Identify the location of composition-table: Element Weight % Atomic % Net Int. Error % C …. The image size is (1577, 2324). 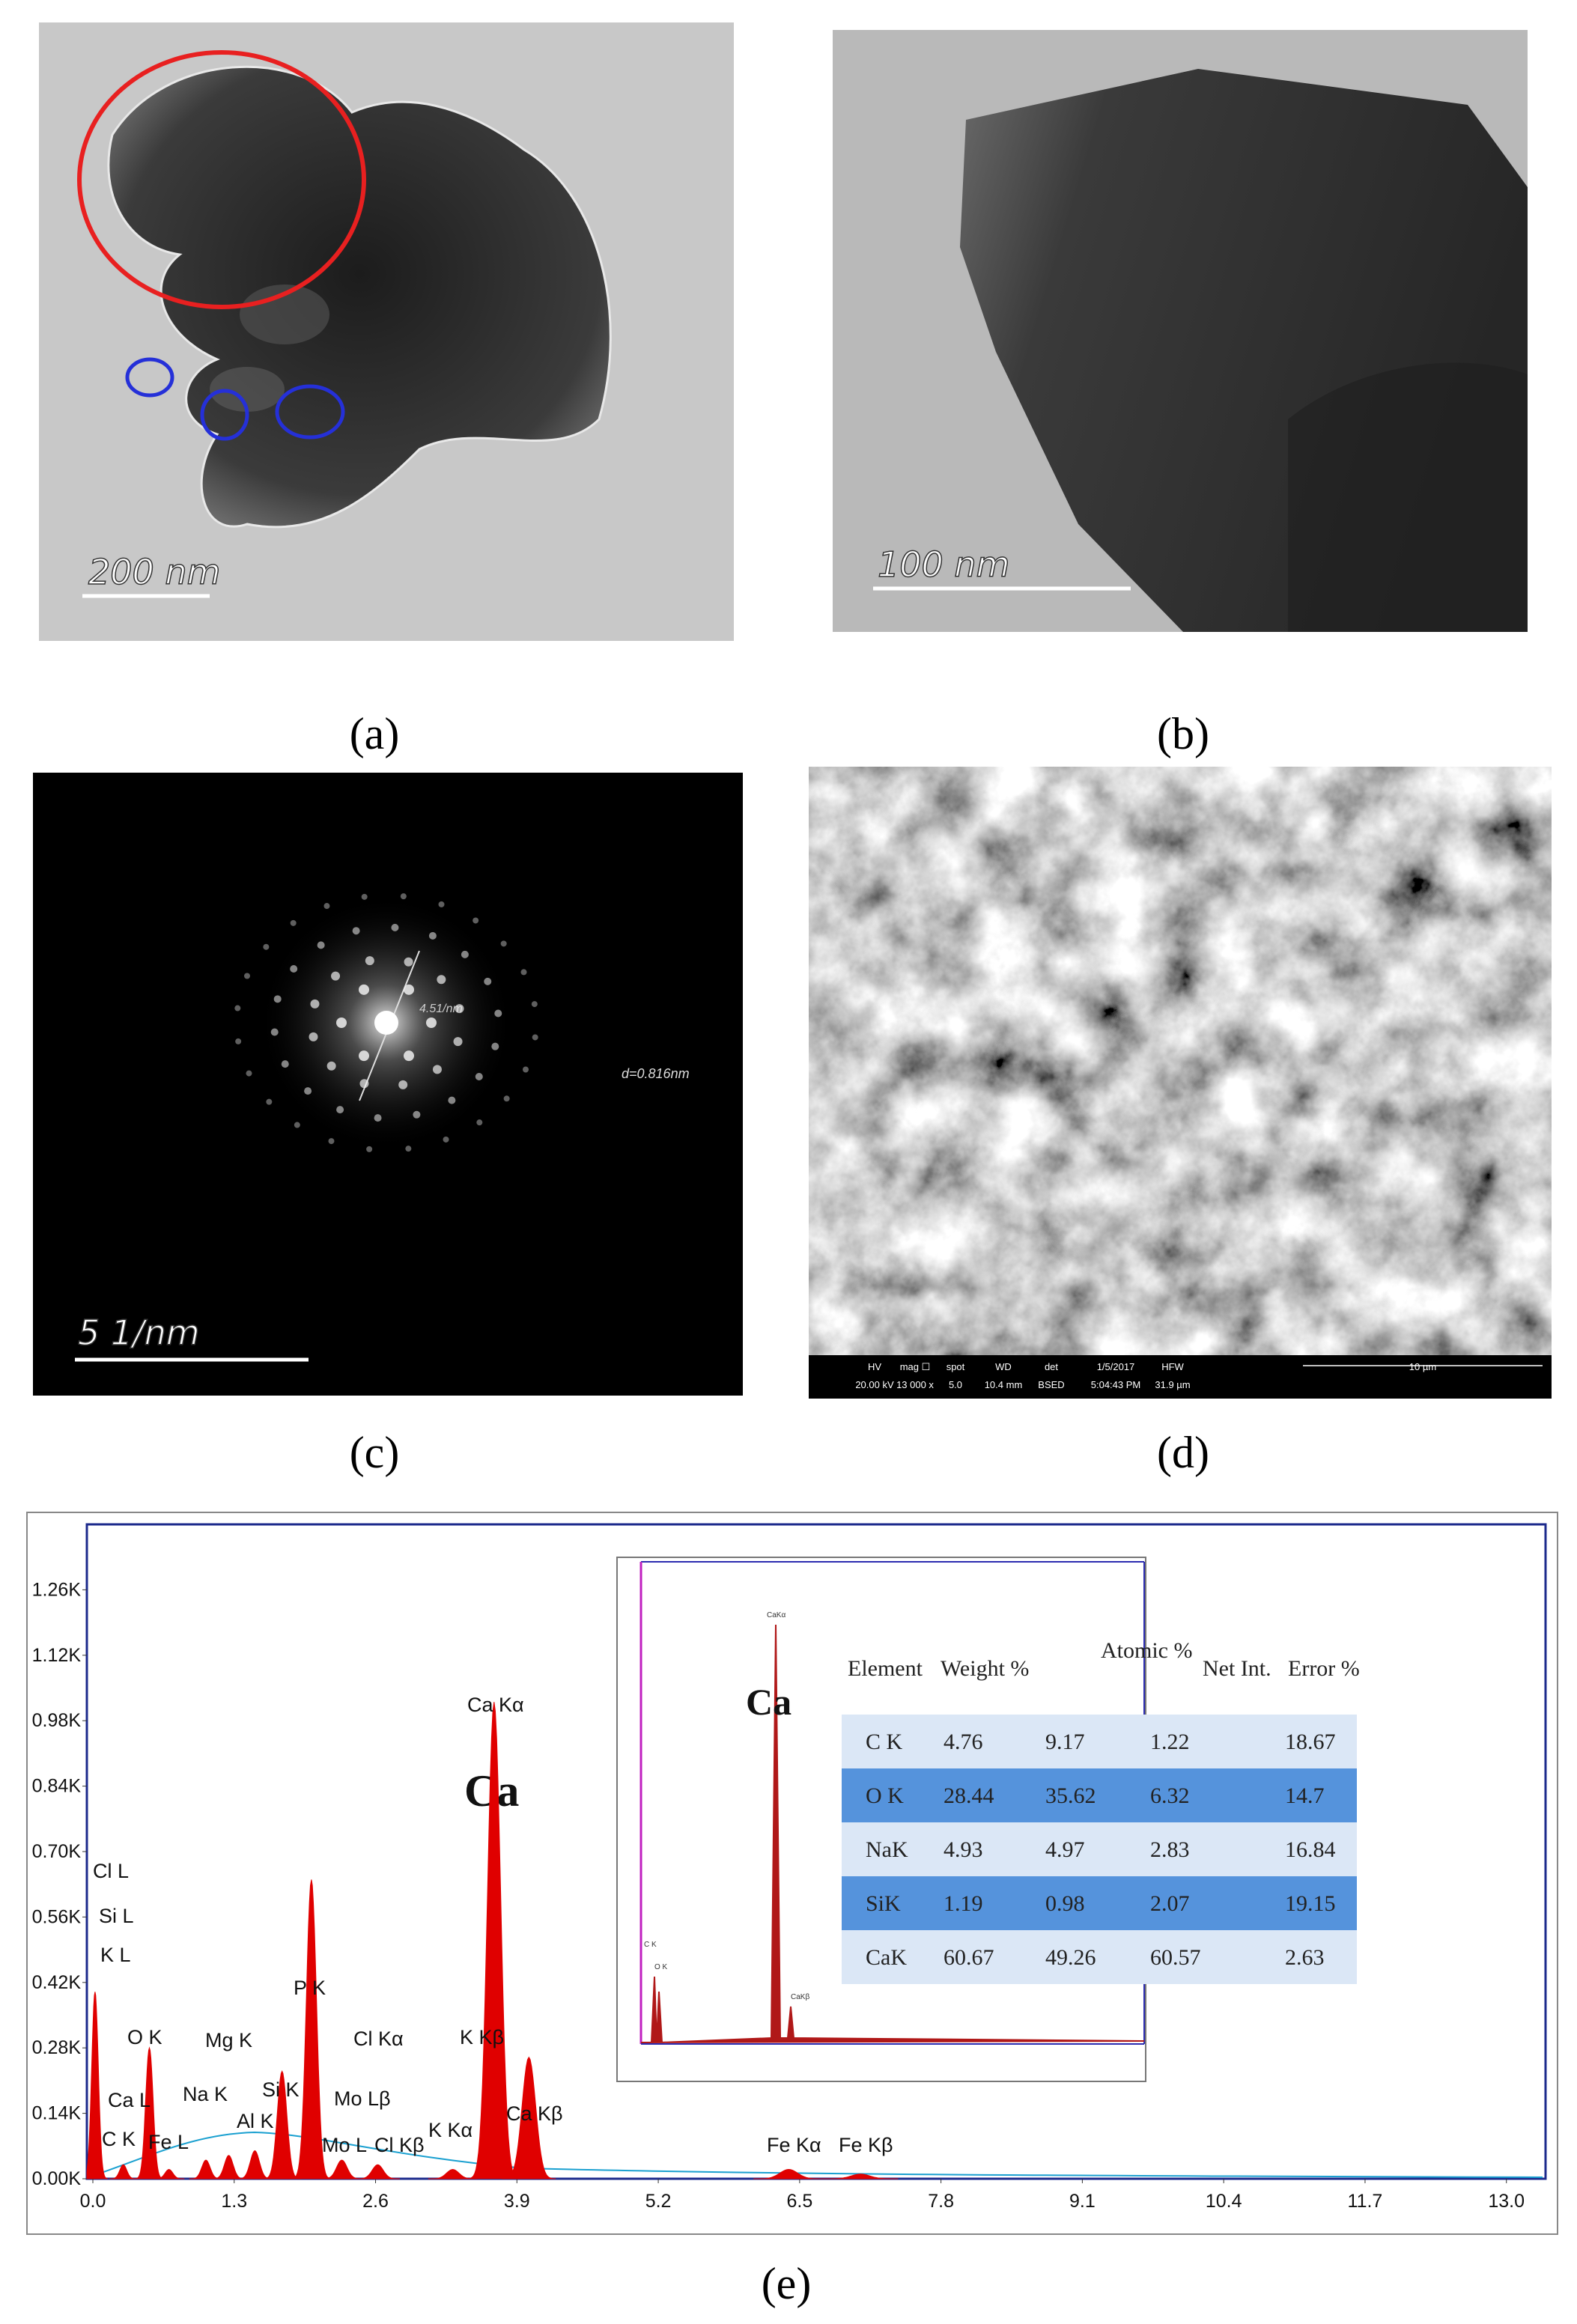
(1101, 1811).